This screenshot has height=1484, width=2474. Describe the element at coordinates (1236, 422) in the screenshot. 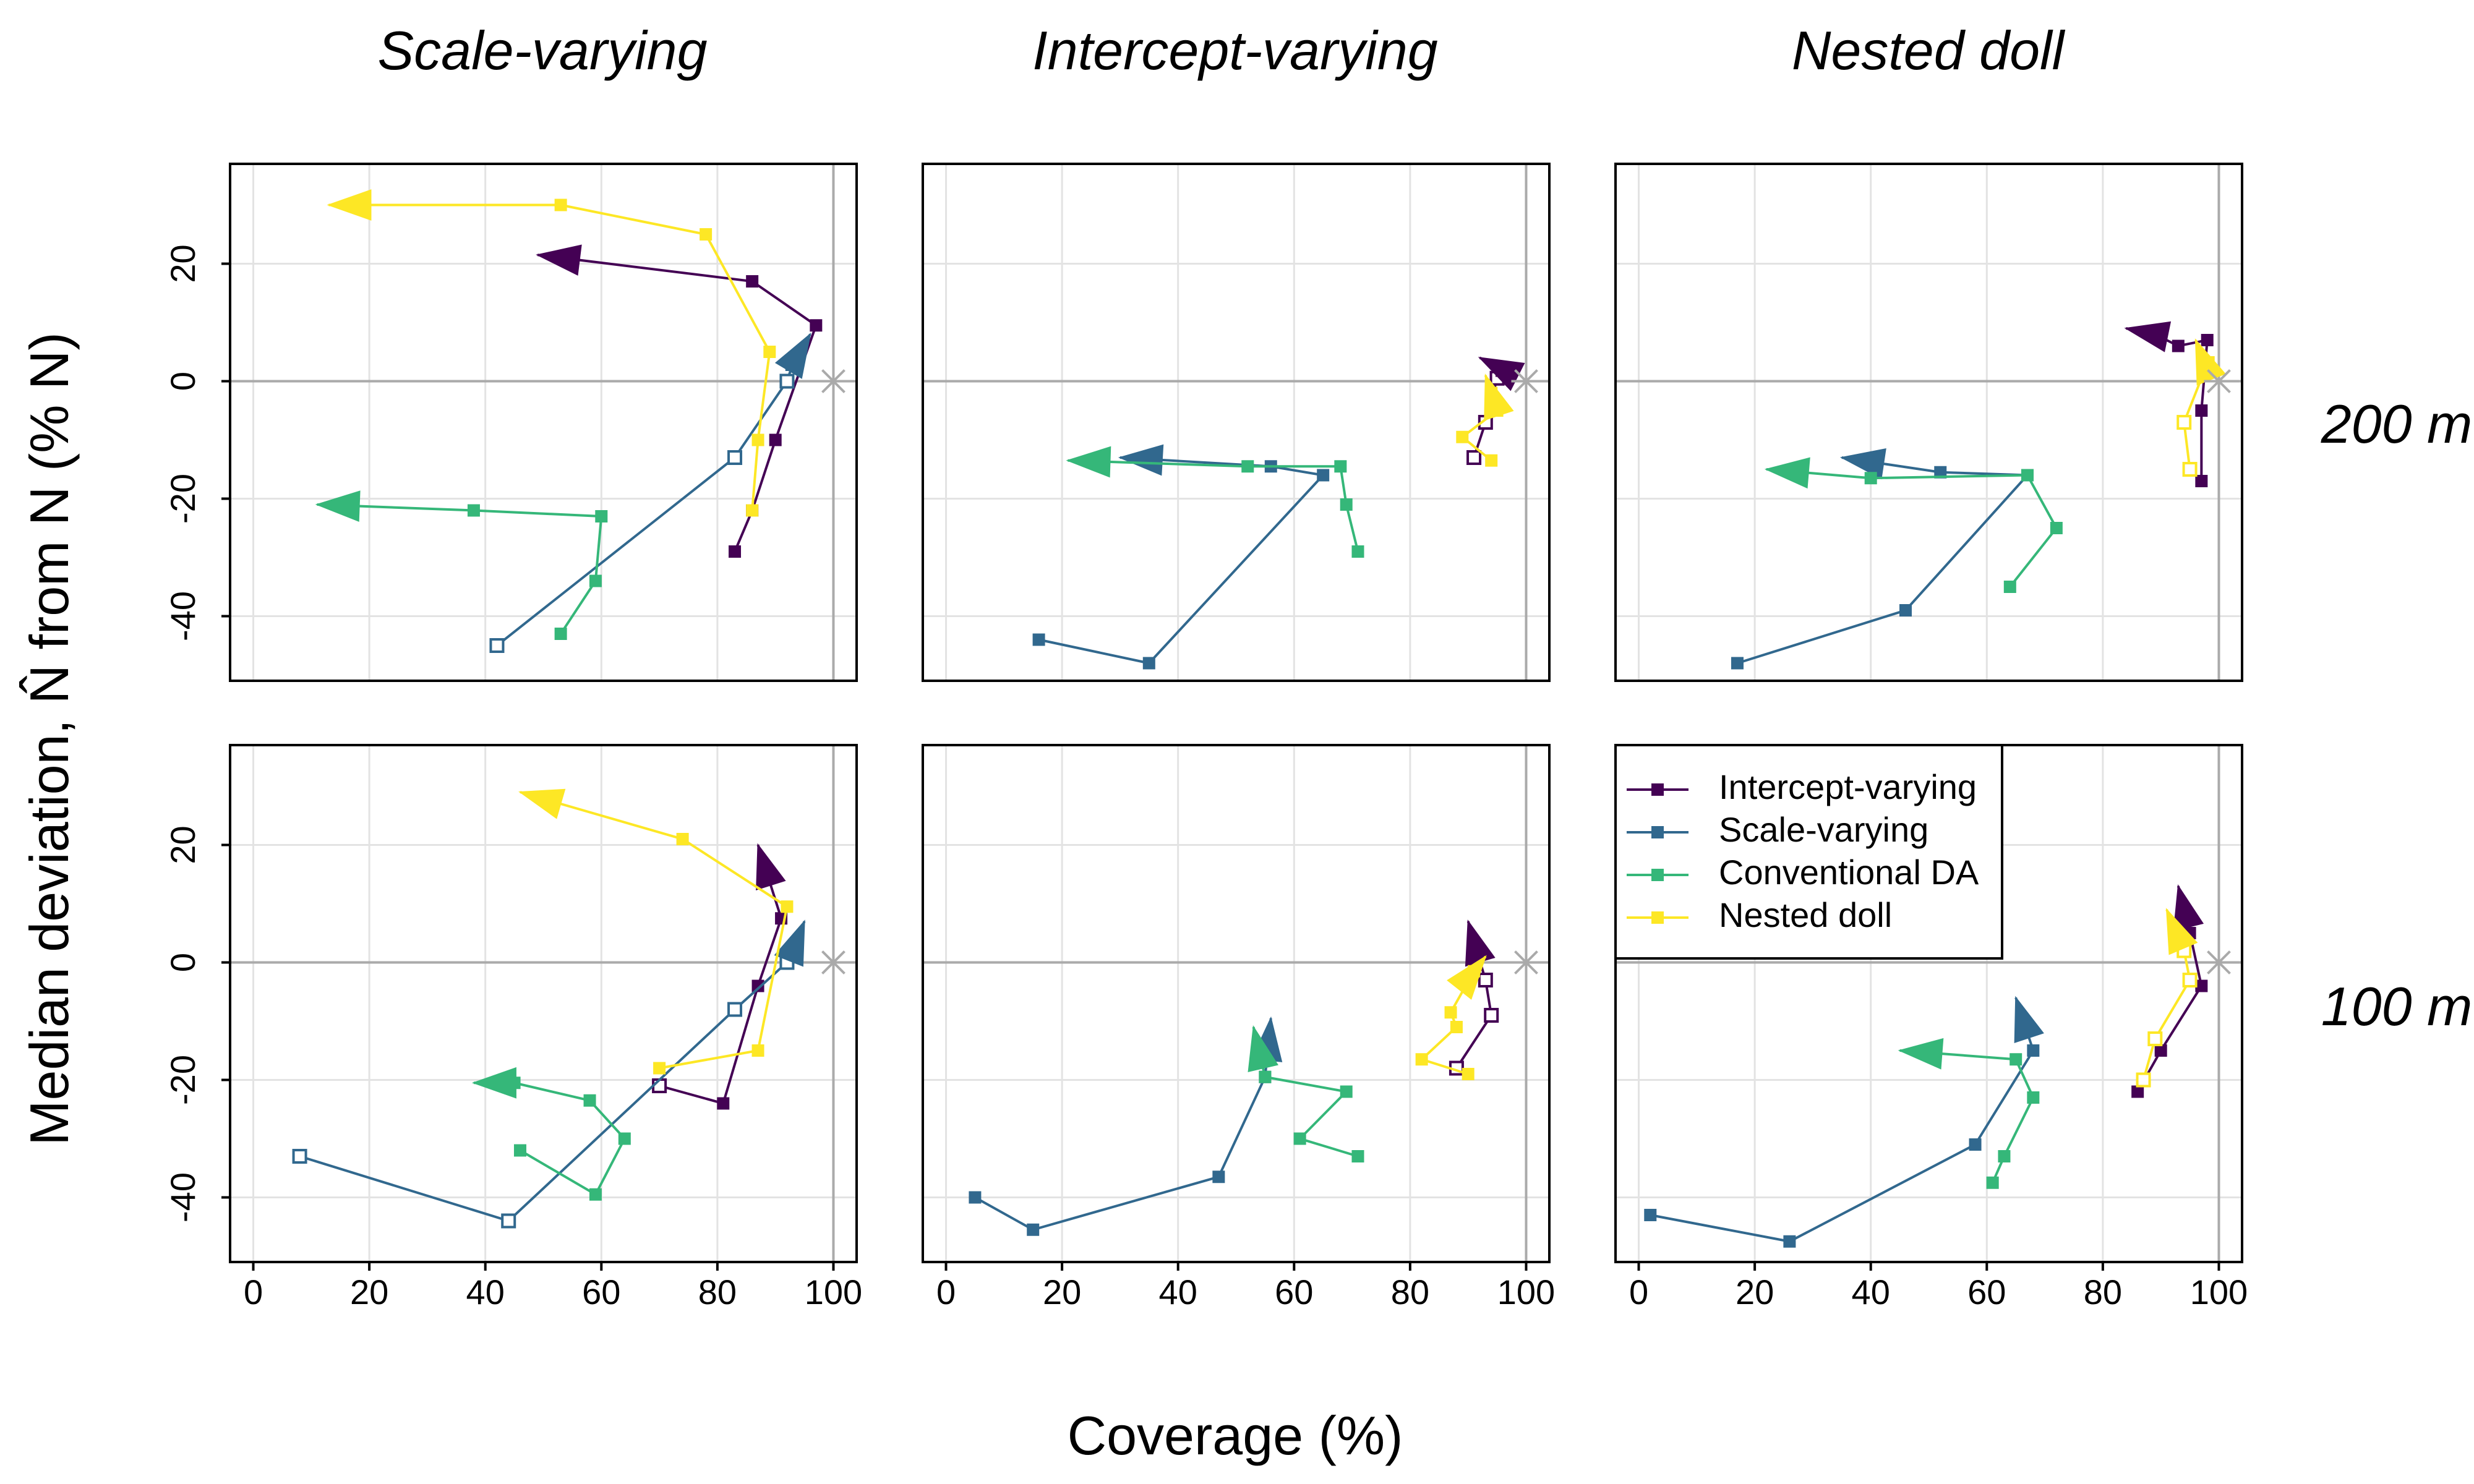

I see `panel-intercept-varying-200-m` at that location.